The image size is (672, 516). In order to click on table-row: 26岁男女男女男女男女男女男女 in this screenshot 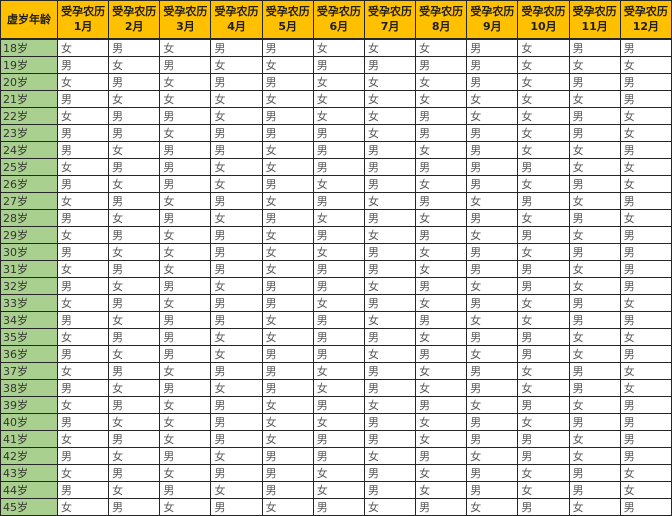, I will do `click(336, 183)`.